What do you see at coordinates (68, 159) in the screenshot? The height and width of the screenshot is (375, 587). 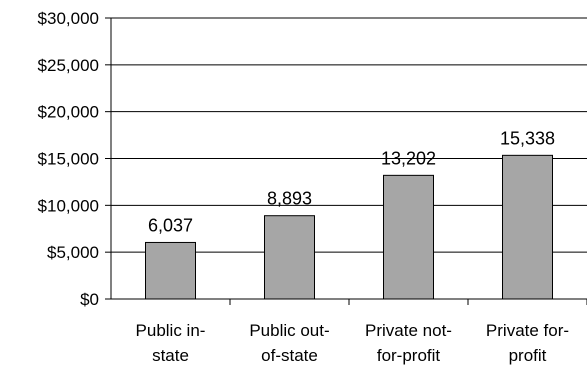 I see `y-tick-label: $15,000` at bounding box center [68, 159].